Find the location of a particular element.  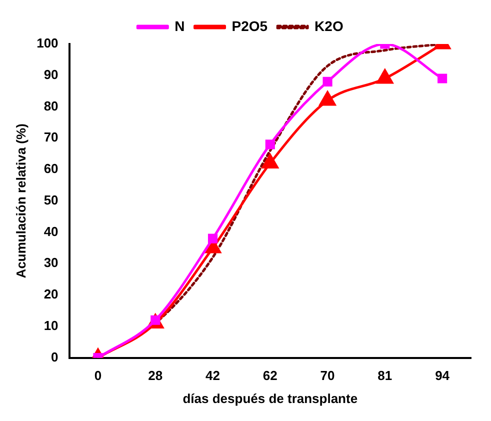

y-tick-label: 60 is located at coordinates (51, 168).